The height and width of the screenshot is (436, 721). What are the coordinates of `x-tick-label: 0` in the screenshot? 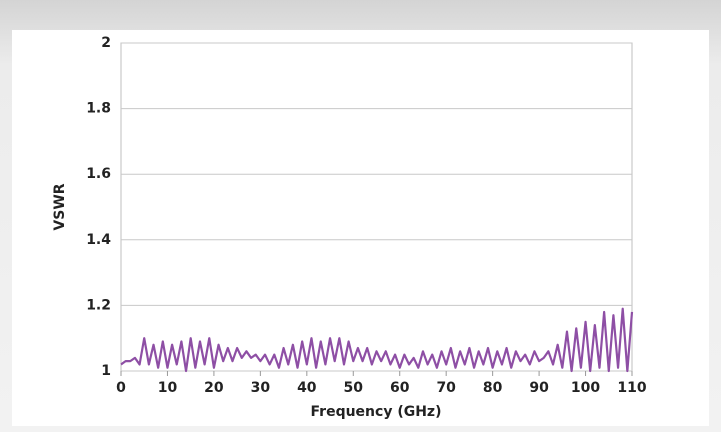 It's located at (121, 388).